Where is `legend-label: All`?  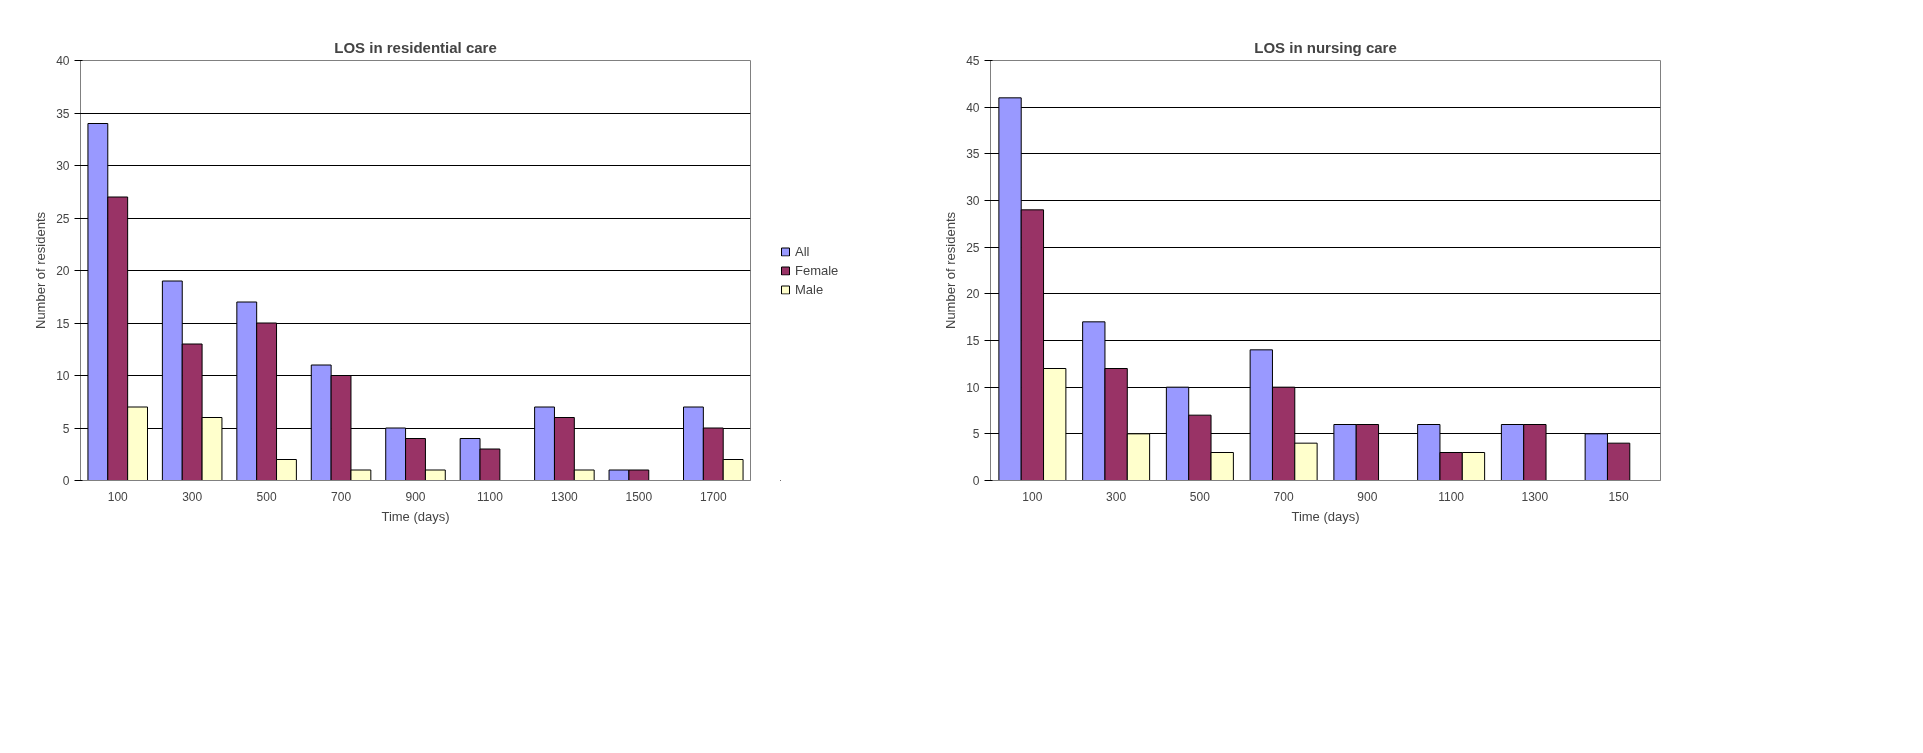
legend-label: All is located at coordinates (803, 251).